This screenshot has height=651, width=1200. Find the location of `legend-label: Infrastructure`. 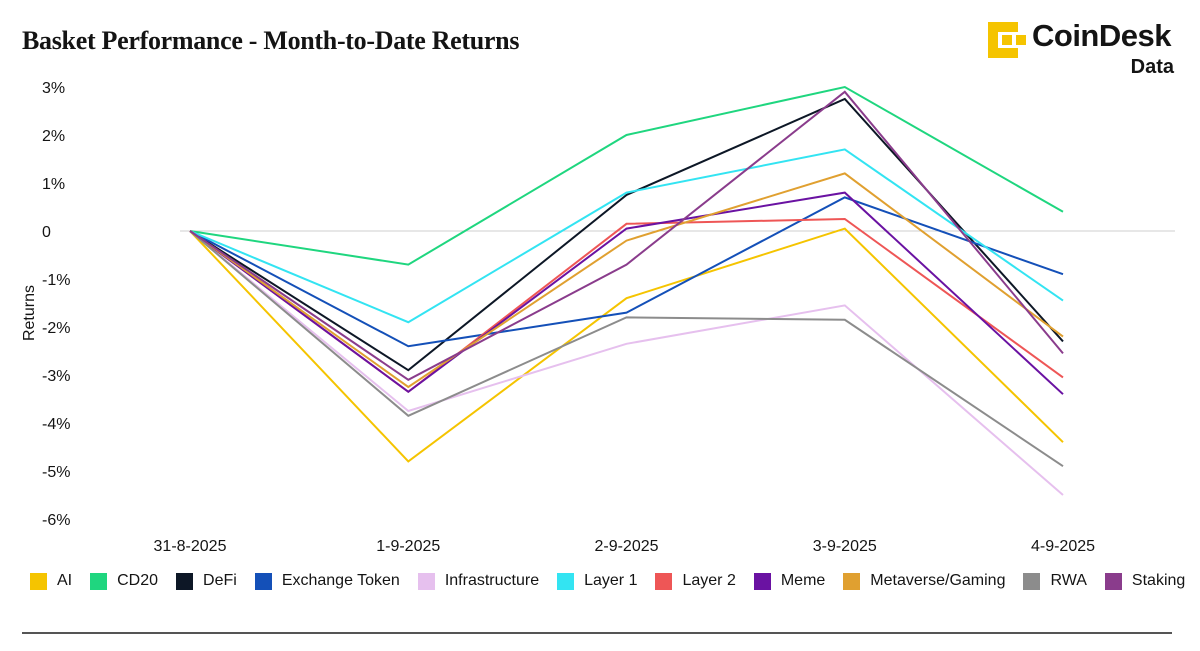

legend-label: Infrastructure is located at coordinates (492, 580).